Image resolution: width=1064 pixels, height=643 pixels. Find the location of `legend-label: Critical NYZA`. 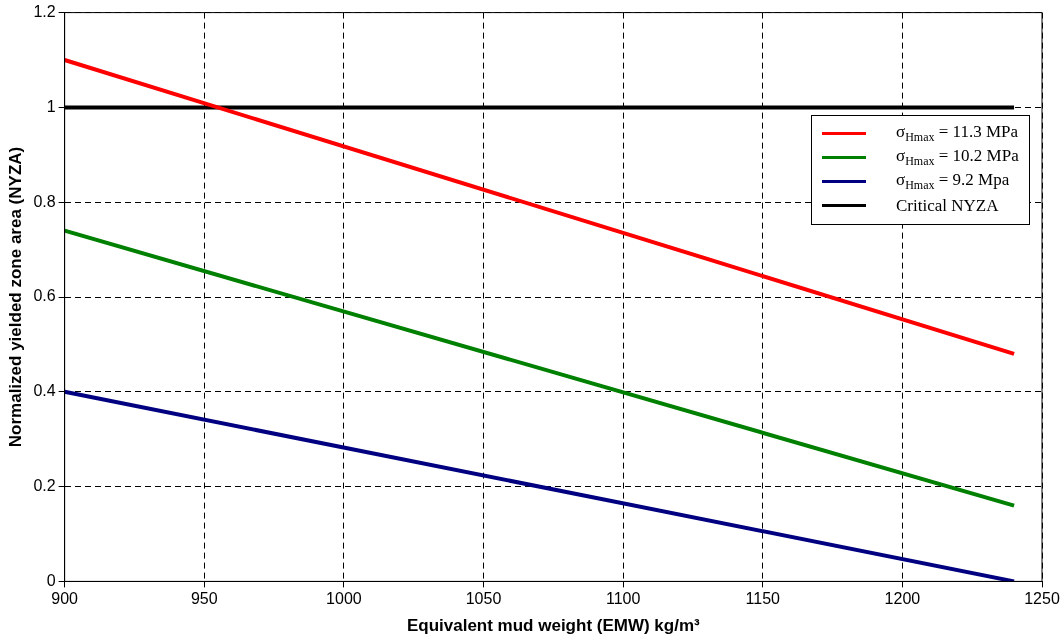

legend-label: Critical NYZA is located at coordinates (947, 205).